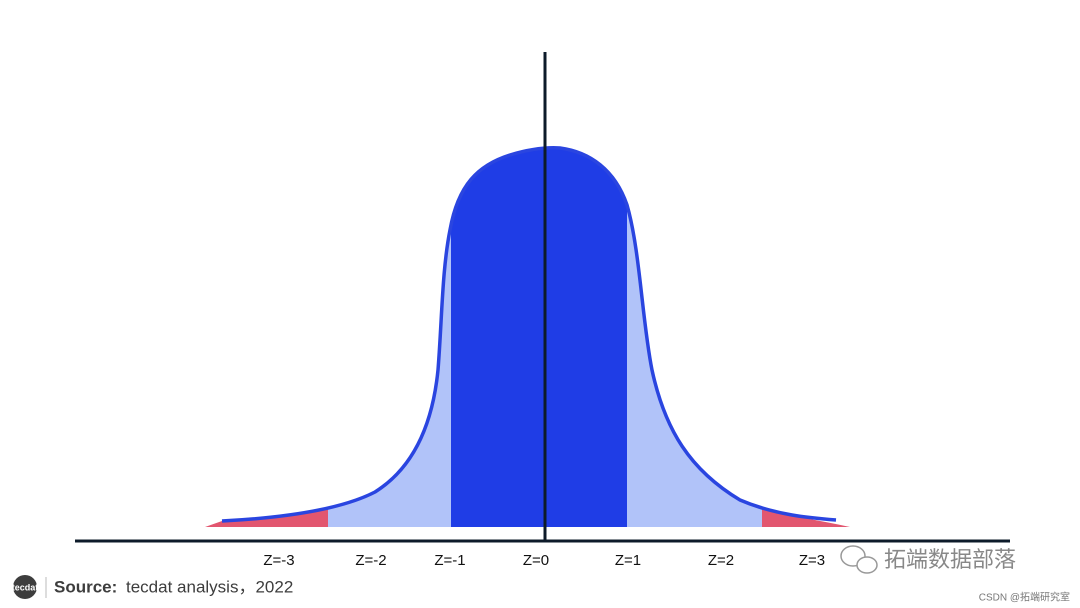 The image size is (1080, 608). Describe the element at coordinates (812, 560) in the screenshot. I see `z-label: Z=3` at that location.